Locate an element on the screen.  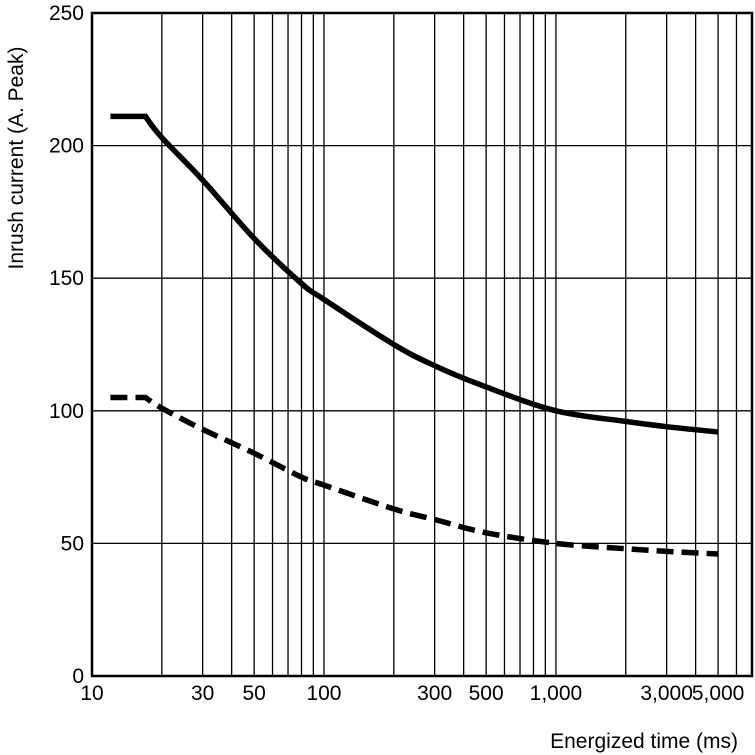
y-tick-label: 50 is located at coordinates (72, 543).